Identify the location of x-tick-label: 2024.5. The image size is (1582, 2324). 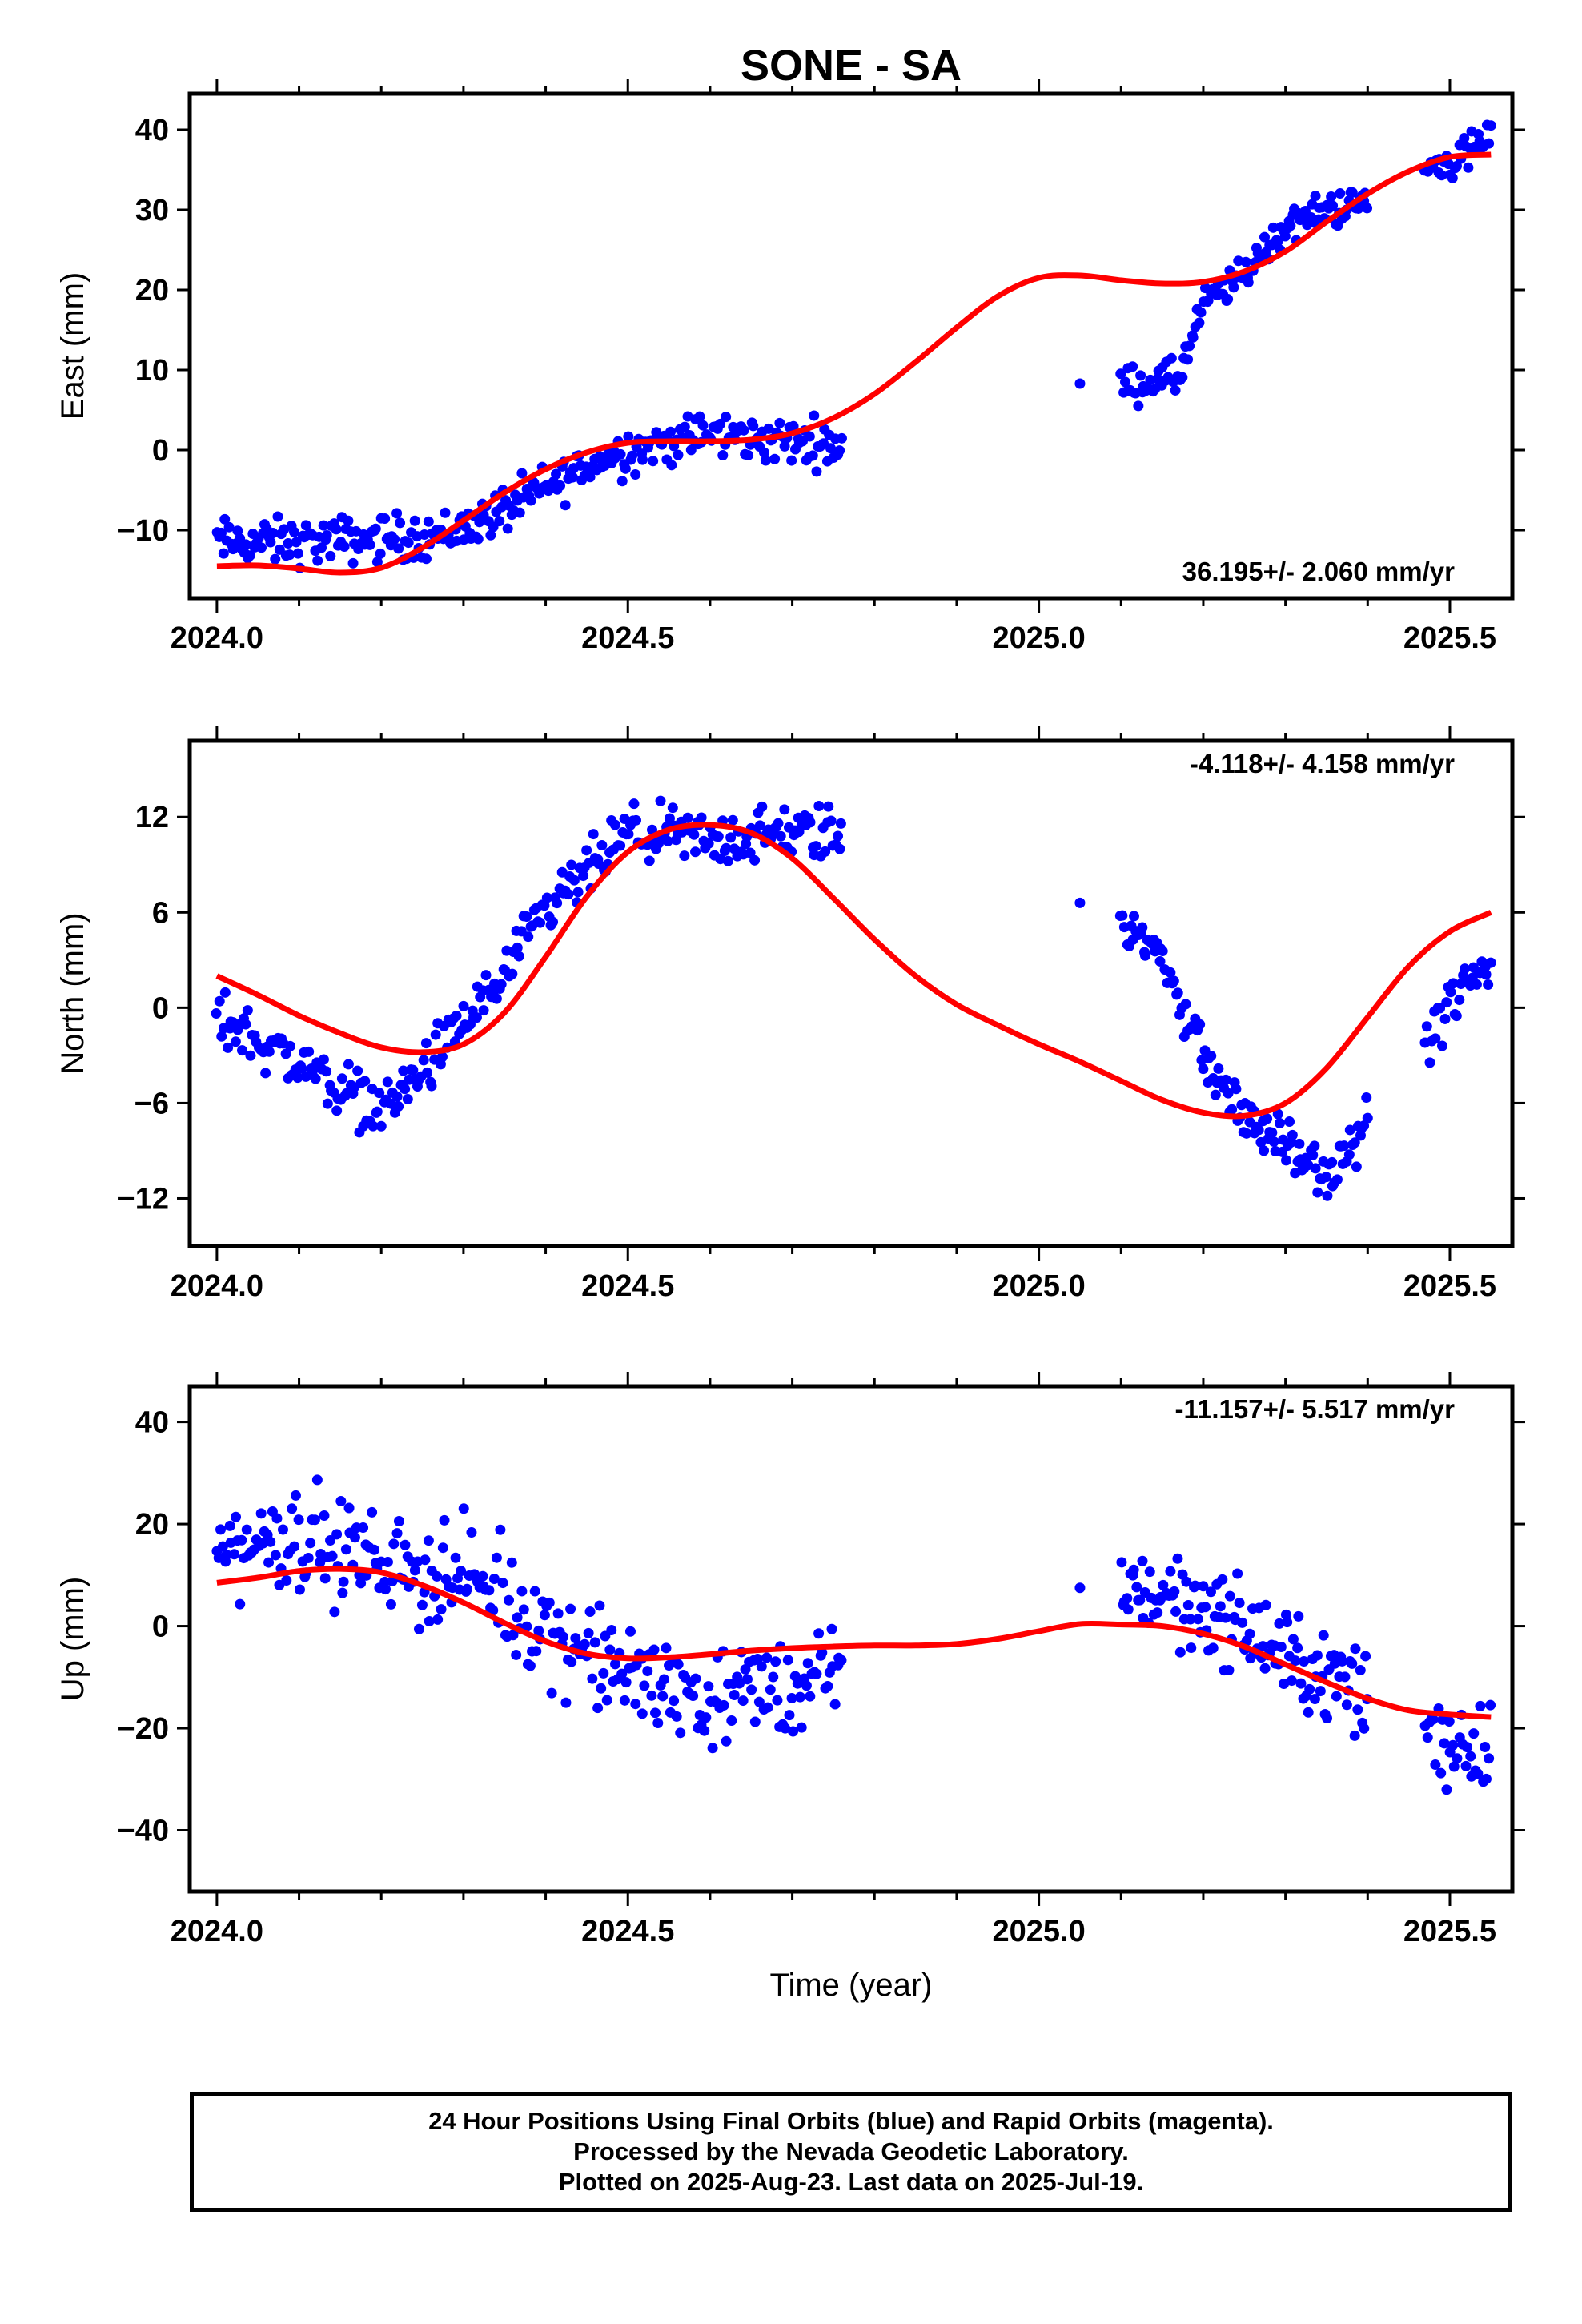
(628, 638).